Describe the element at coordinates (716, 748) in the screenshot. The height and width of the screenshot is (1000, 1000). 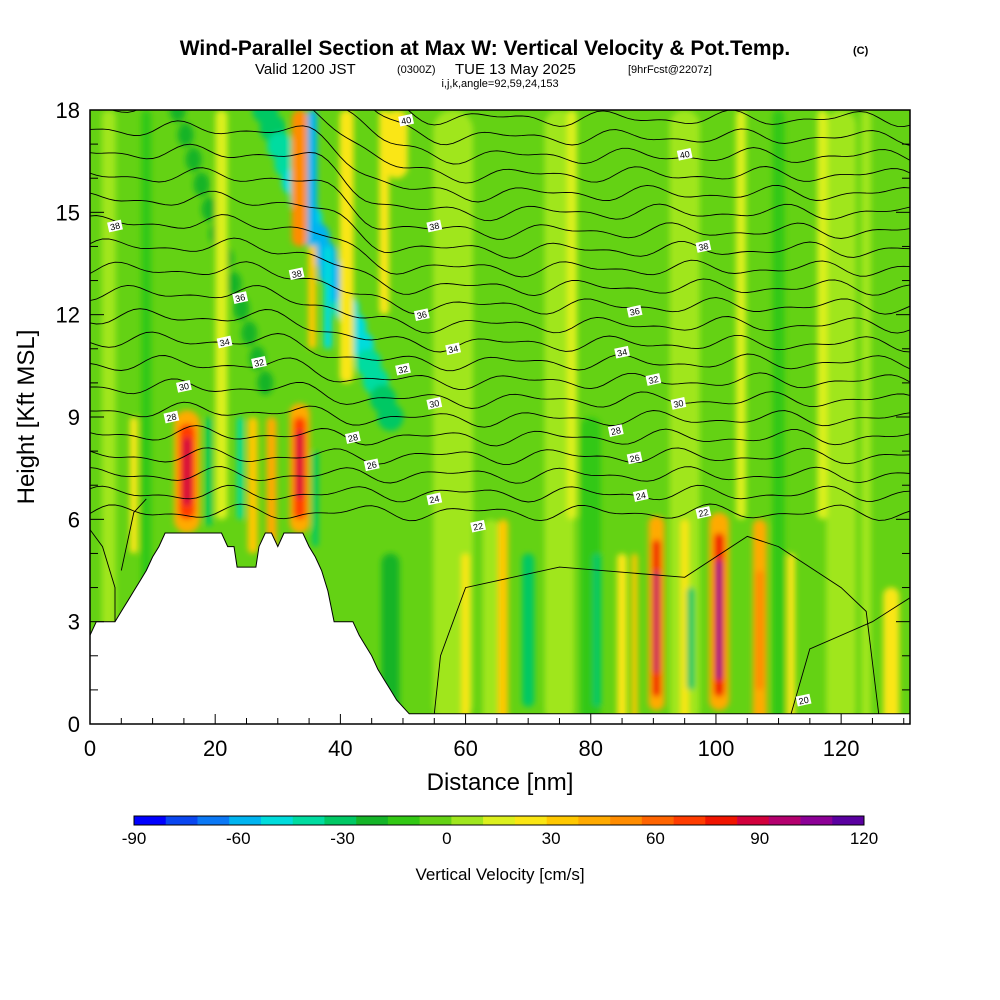
I see `x-tick-label: 100` at that location.